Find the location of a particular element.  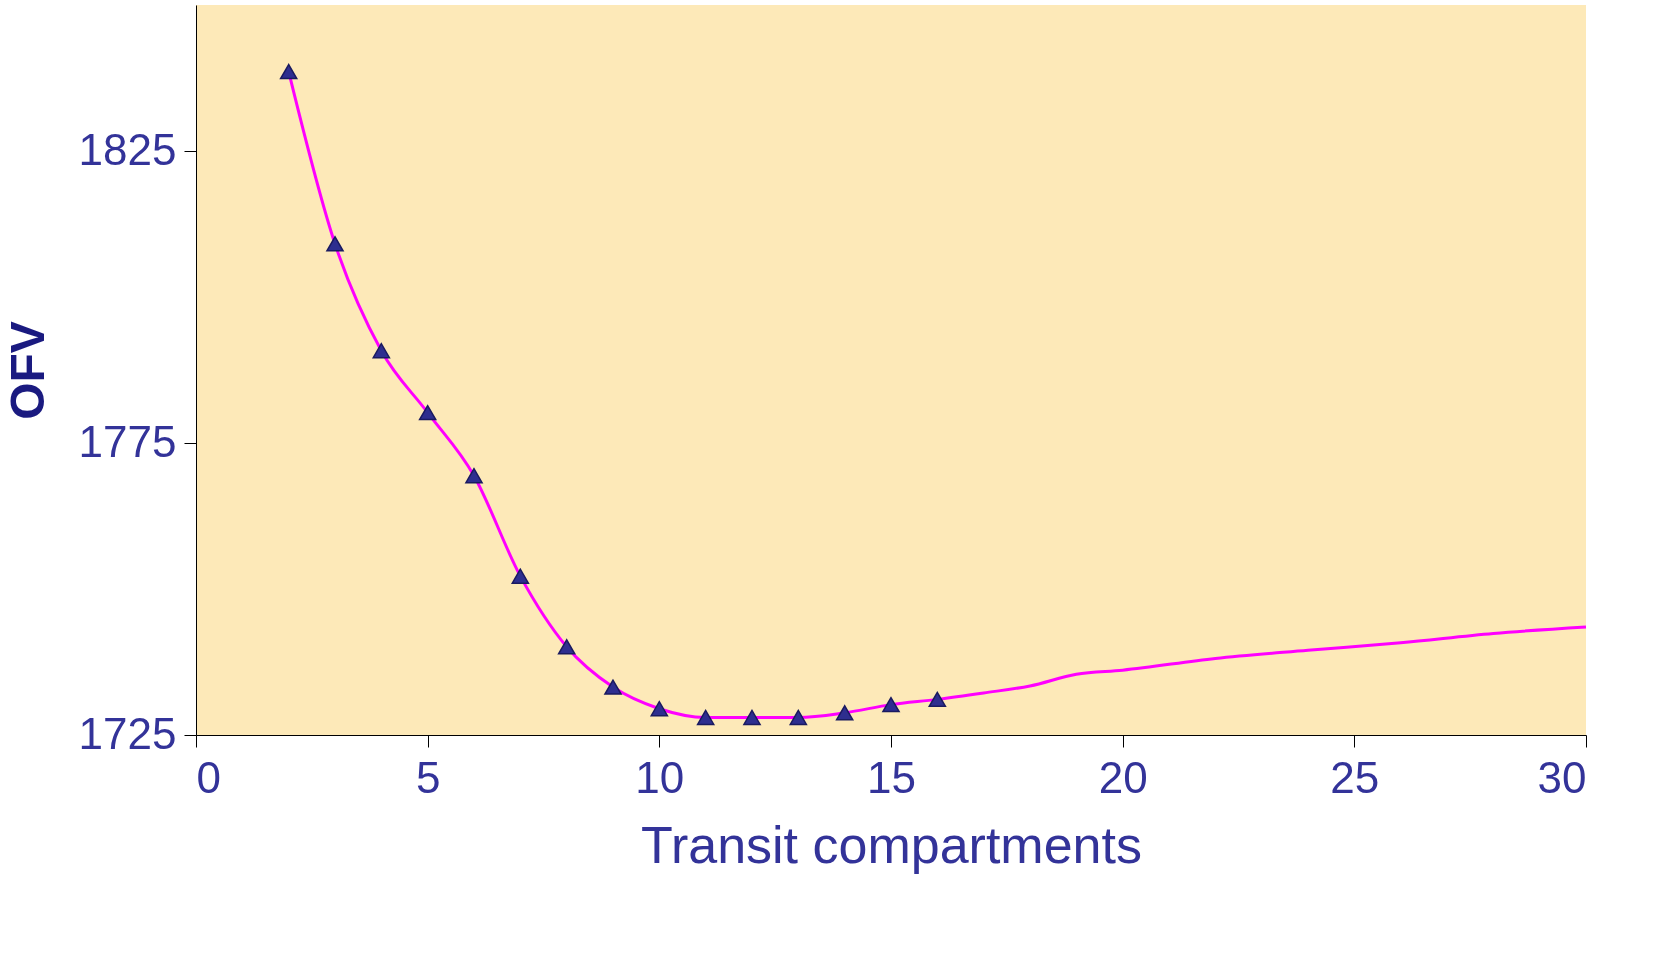

x-tick-label: 10 is located at coordinates (660, 777).